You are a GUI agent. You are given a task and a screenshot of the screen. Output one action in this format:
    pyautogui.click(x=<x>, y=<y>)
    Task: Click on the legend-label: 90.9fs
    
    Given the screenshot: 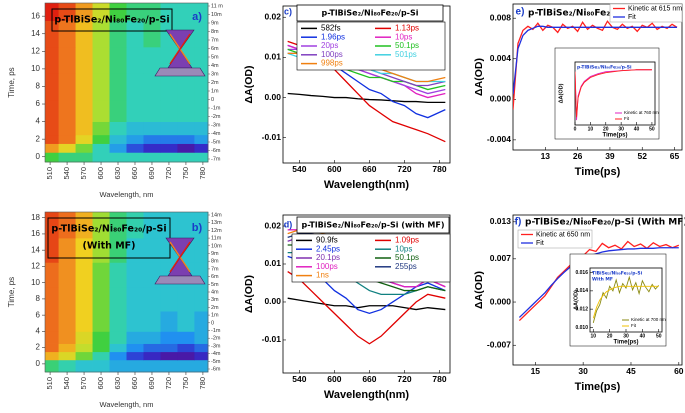 What is the action you would take?
    pyautogui.click(x=327, y=240)
    